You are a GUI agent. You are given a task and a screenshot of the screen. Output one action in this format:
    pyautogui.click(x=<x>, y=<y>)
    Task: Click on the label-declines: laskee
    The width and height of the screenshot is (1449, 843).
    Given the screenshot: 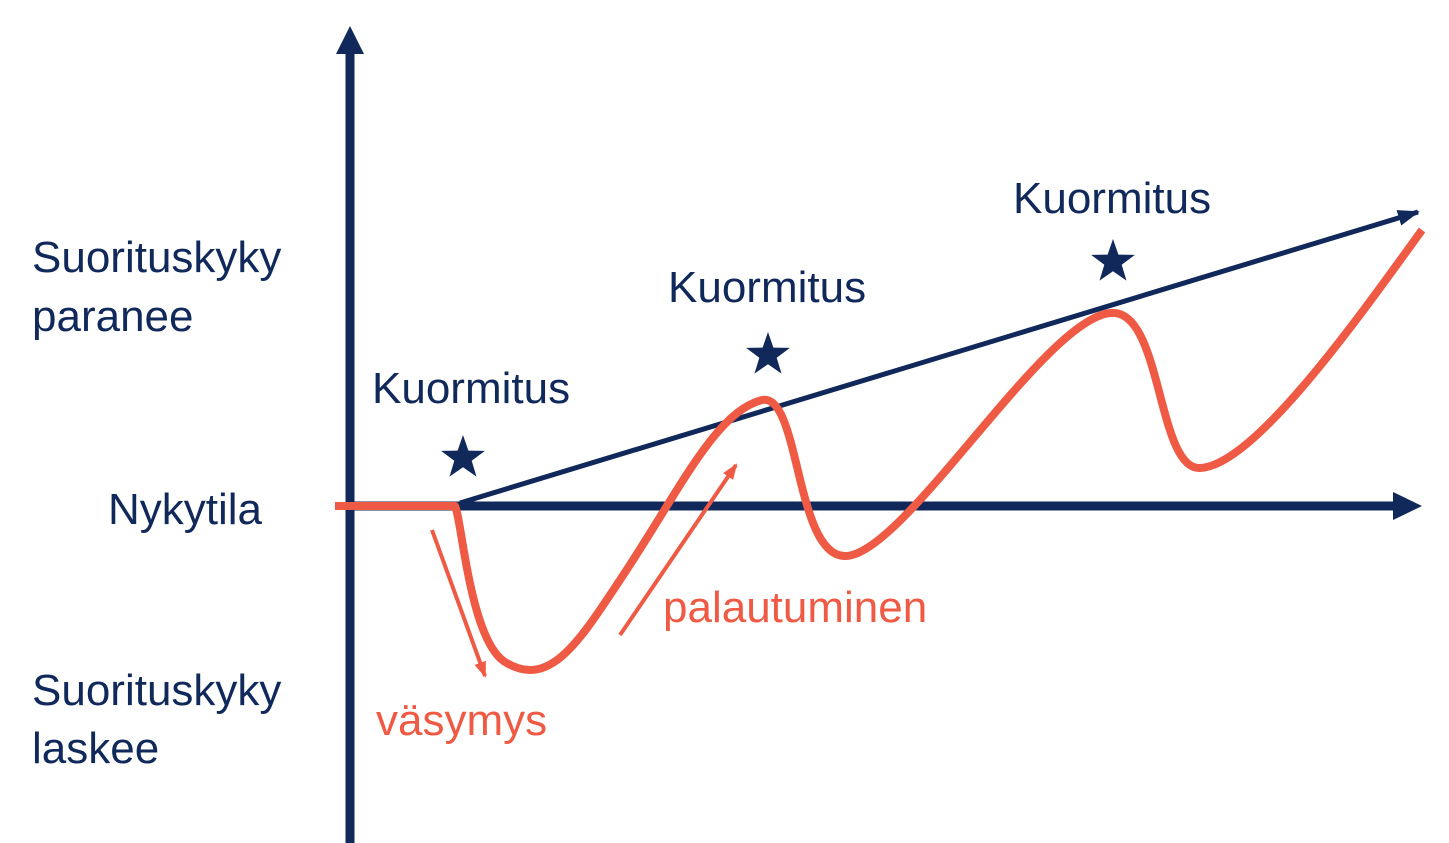 What is the action you would take?
    pyautogui.click(x=95, y=748)
    